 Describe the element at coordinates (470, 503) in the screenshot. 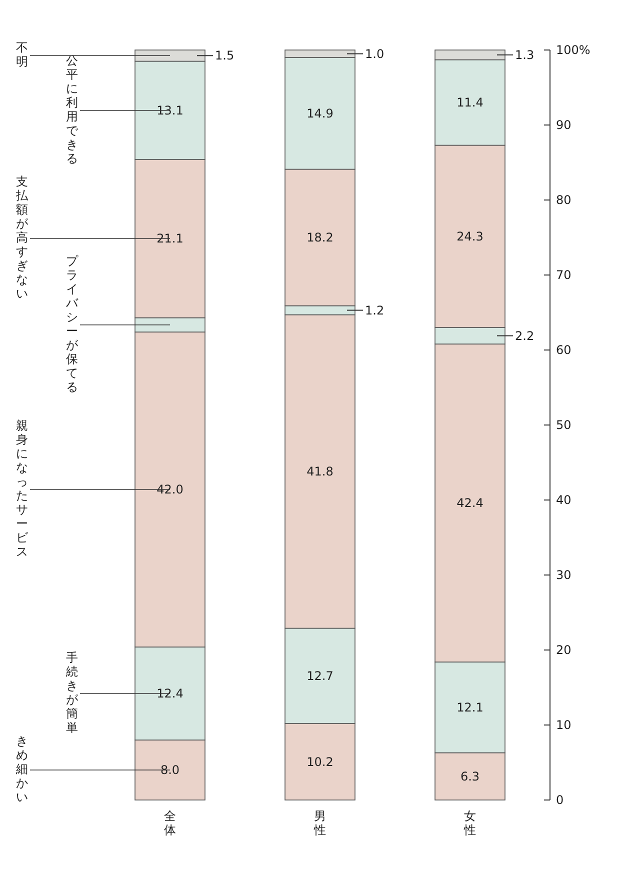

I see `data-label: 42.4` at that location.